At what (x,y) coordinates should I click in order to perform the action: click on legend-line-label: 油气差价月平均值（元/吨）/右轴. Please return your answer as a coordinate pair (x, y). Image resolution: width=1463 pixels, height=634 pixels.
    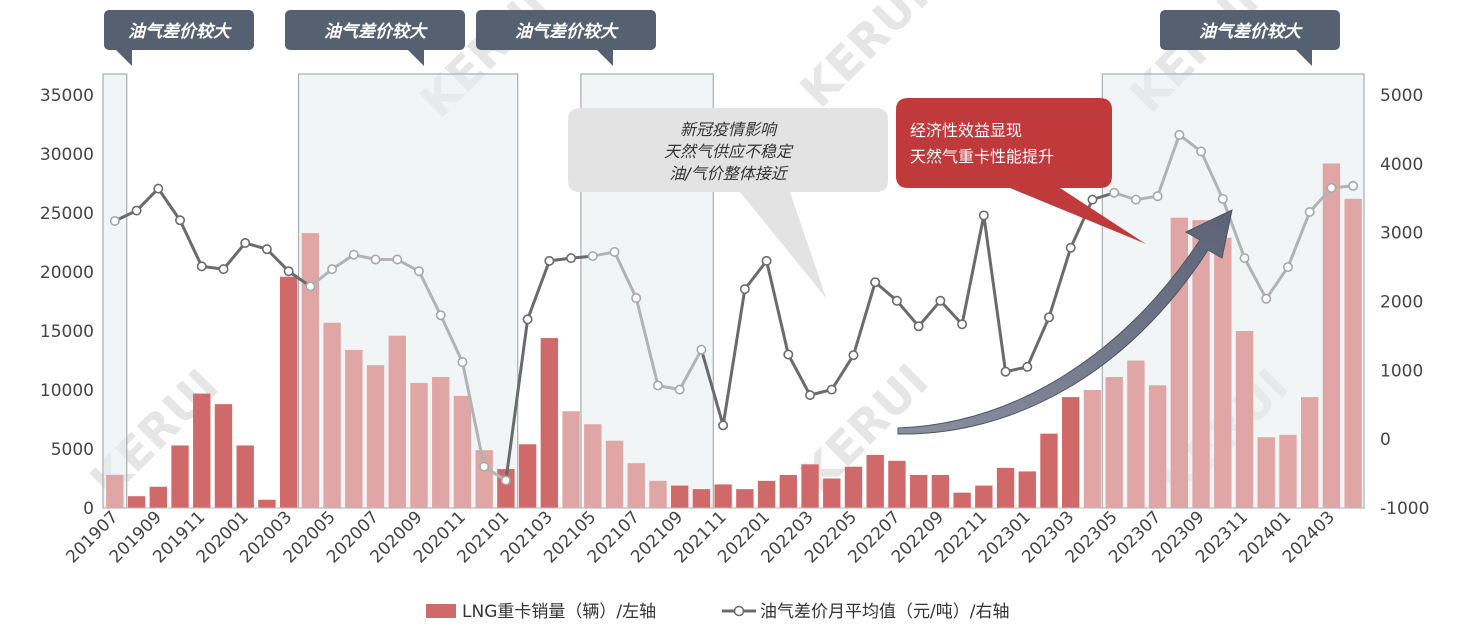
    Looking at the image, I should click on (884, 612).